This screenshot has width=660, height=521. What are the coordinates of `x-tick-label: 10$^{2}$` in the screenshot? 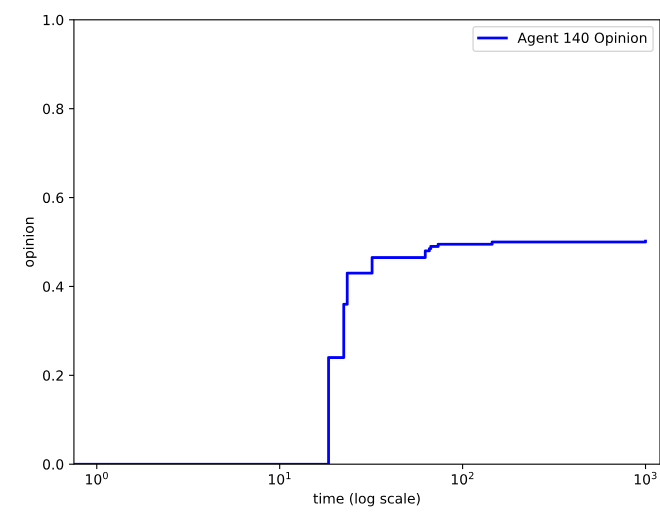 It's located at (463, 478).